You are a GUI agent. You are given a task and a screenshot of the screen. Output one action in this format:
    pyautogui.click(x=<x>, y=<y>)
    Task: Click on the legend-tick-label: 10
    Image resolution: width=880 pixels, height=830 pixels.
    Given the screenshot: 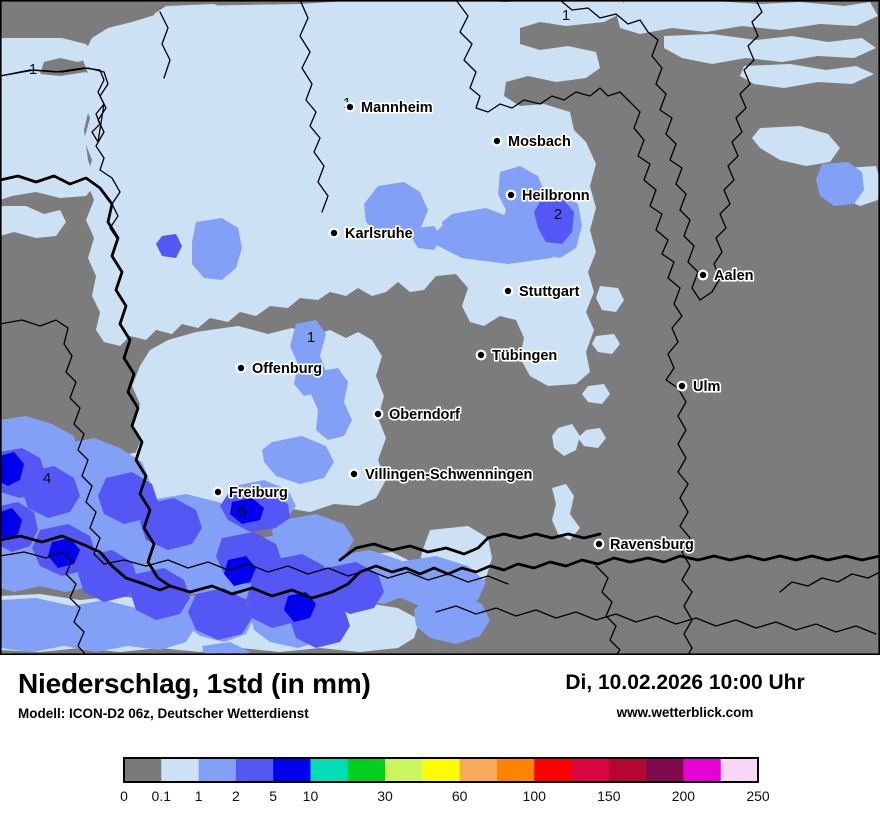 What is the action you would take?
    pyautogui.click(x=311, y=796)
    